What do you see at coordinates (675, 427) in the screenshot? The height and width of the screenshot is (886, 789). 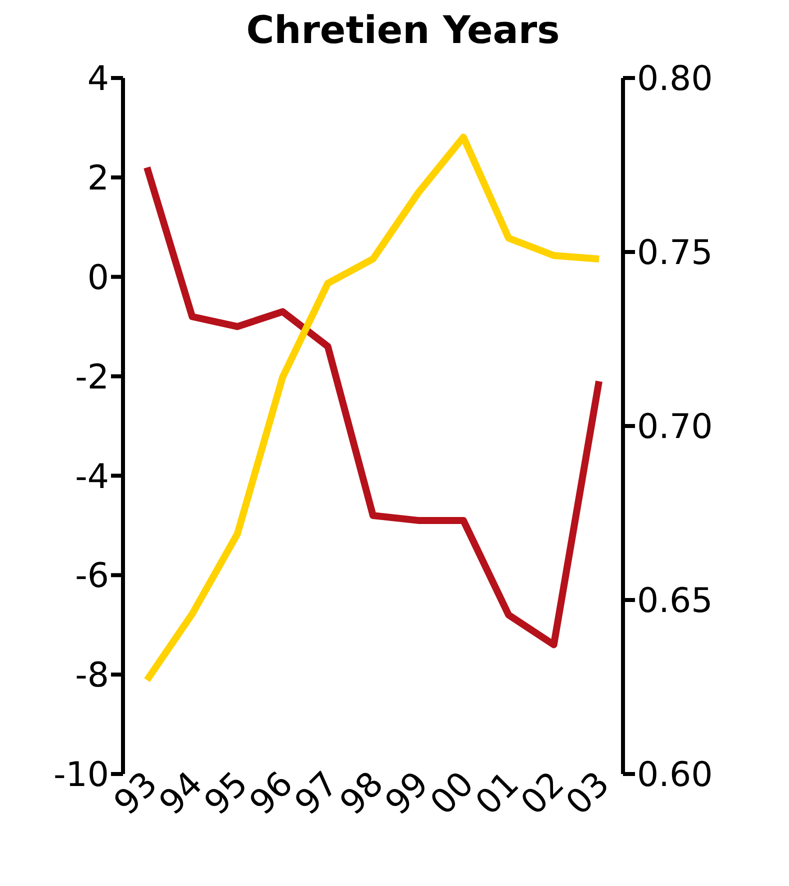 I see `y2-tick-label: 0.70` at bounding box center [675, 427].